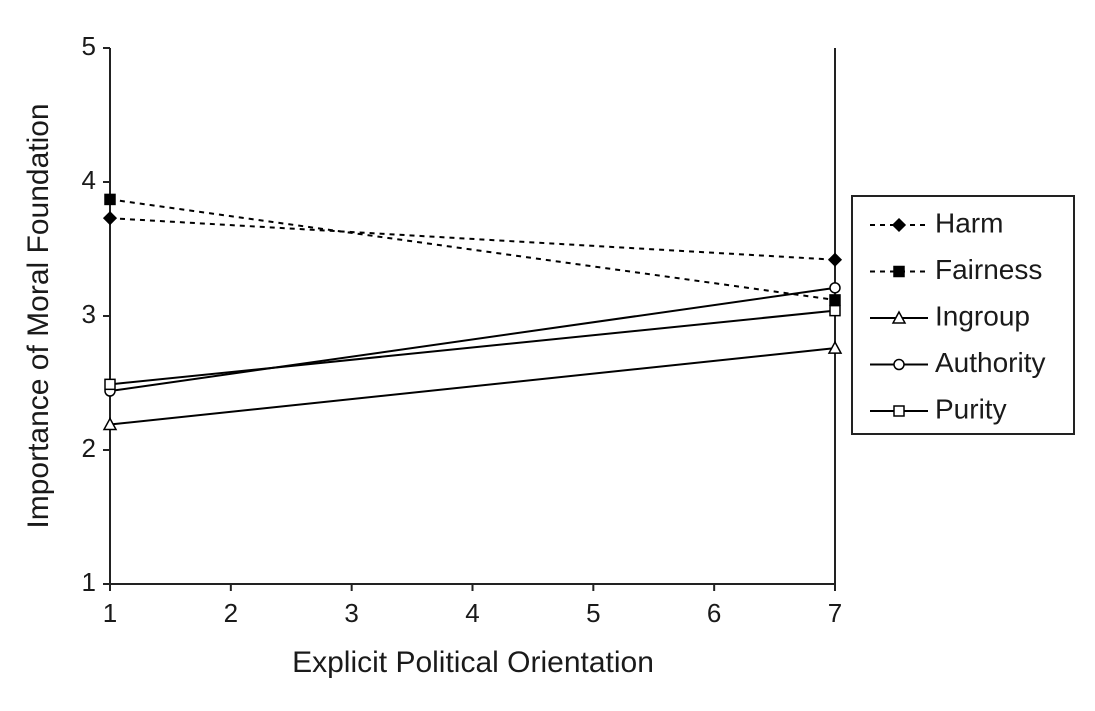 The image size is (1095, 711). I want to click on x-tick-label: 4, so click(472, 613).